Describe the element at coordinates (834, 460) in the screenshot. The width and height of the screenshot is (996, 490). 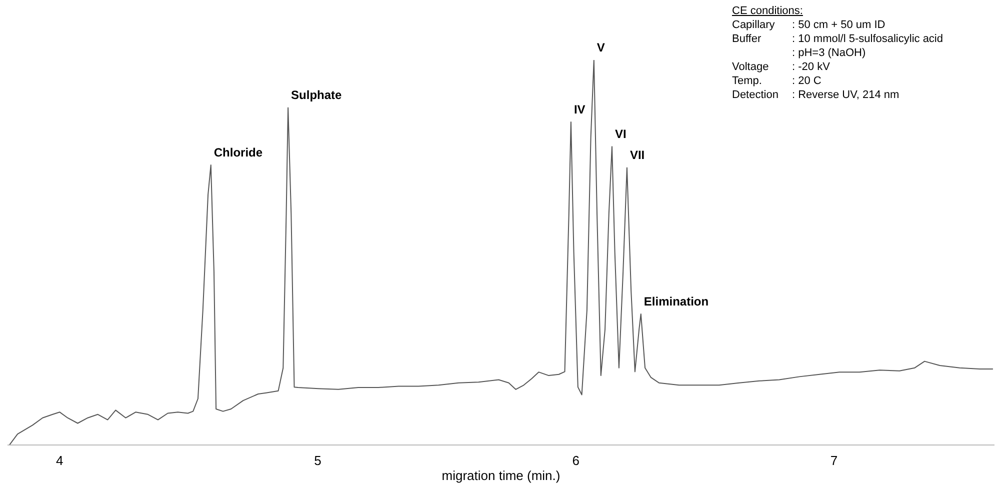
I see `x-tick-label: 7` at that location.